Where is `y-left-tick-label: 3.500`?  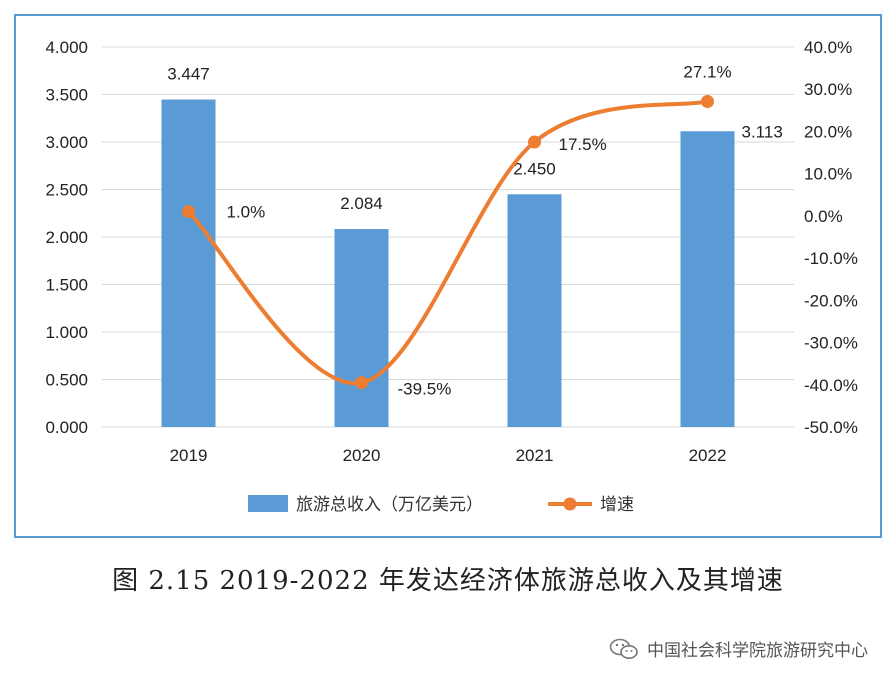 y-left-tick-label: 3.500 is located at coordinates (66, 95).